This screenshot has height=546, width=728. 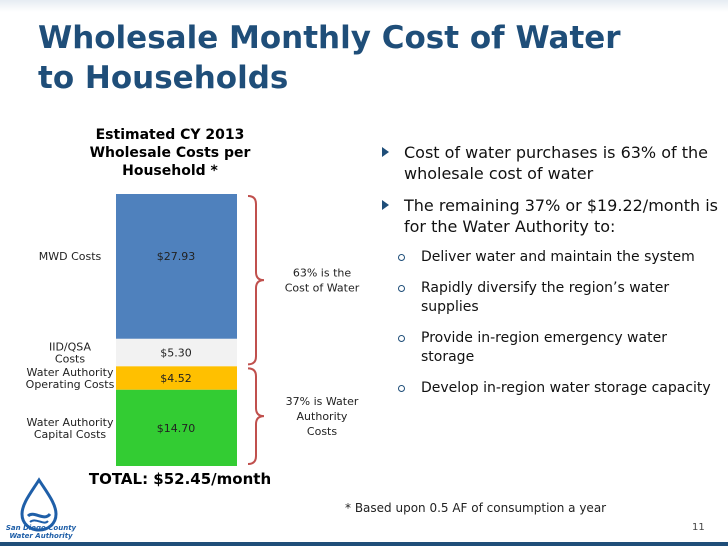 I want to click on category-label: IID/QSA, so click(x=70, y=347).